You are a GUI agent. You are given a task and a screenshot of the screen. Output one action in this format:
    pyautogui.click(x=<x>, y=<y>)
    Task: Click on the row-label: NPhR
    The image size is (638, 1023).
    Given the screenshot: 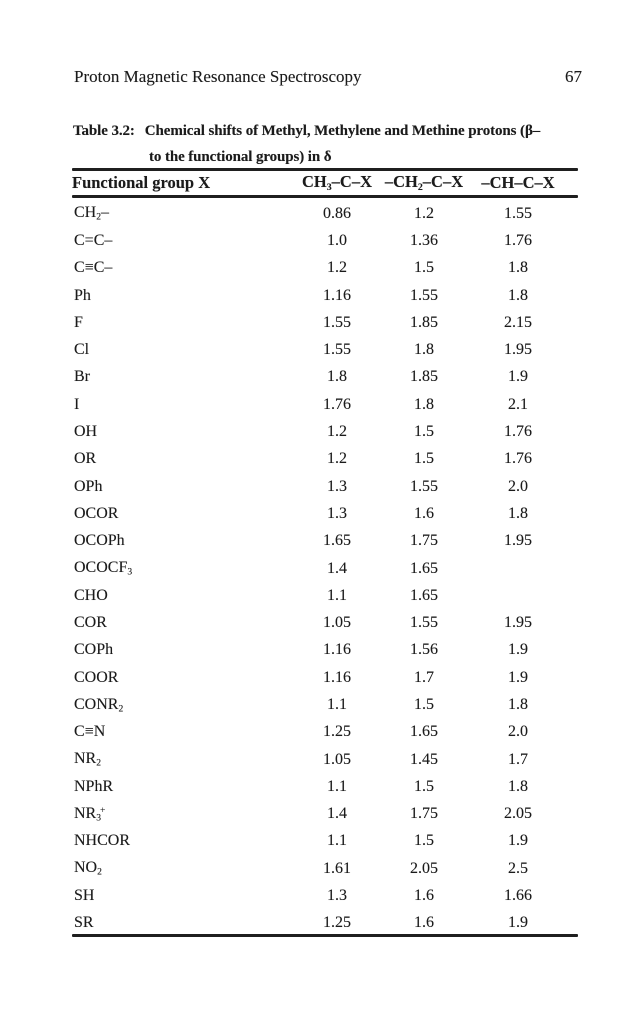 What is the action you would take?
    pyautogui.click(x=94, y=786)
    